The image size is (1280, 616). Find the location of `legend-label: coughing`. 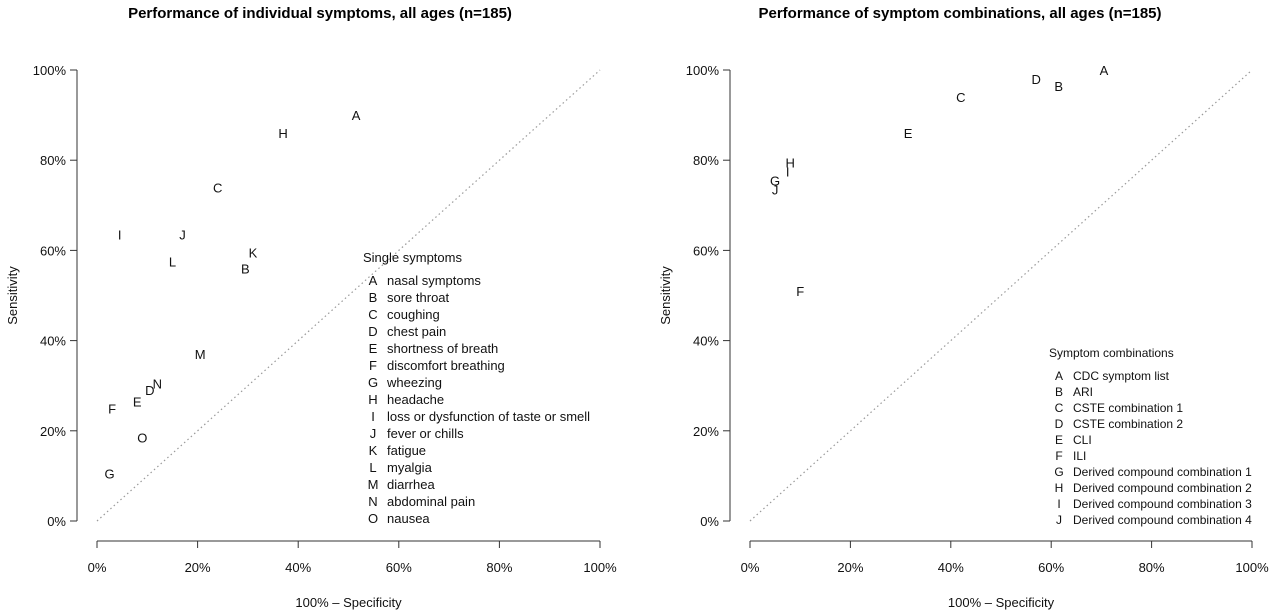

legend-label: coughing is located at coordinates (413, 314).